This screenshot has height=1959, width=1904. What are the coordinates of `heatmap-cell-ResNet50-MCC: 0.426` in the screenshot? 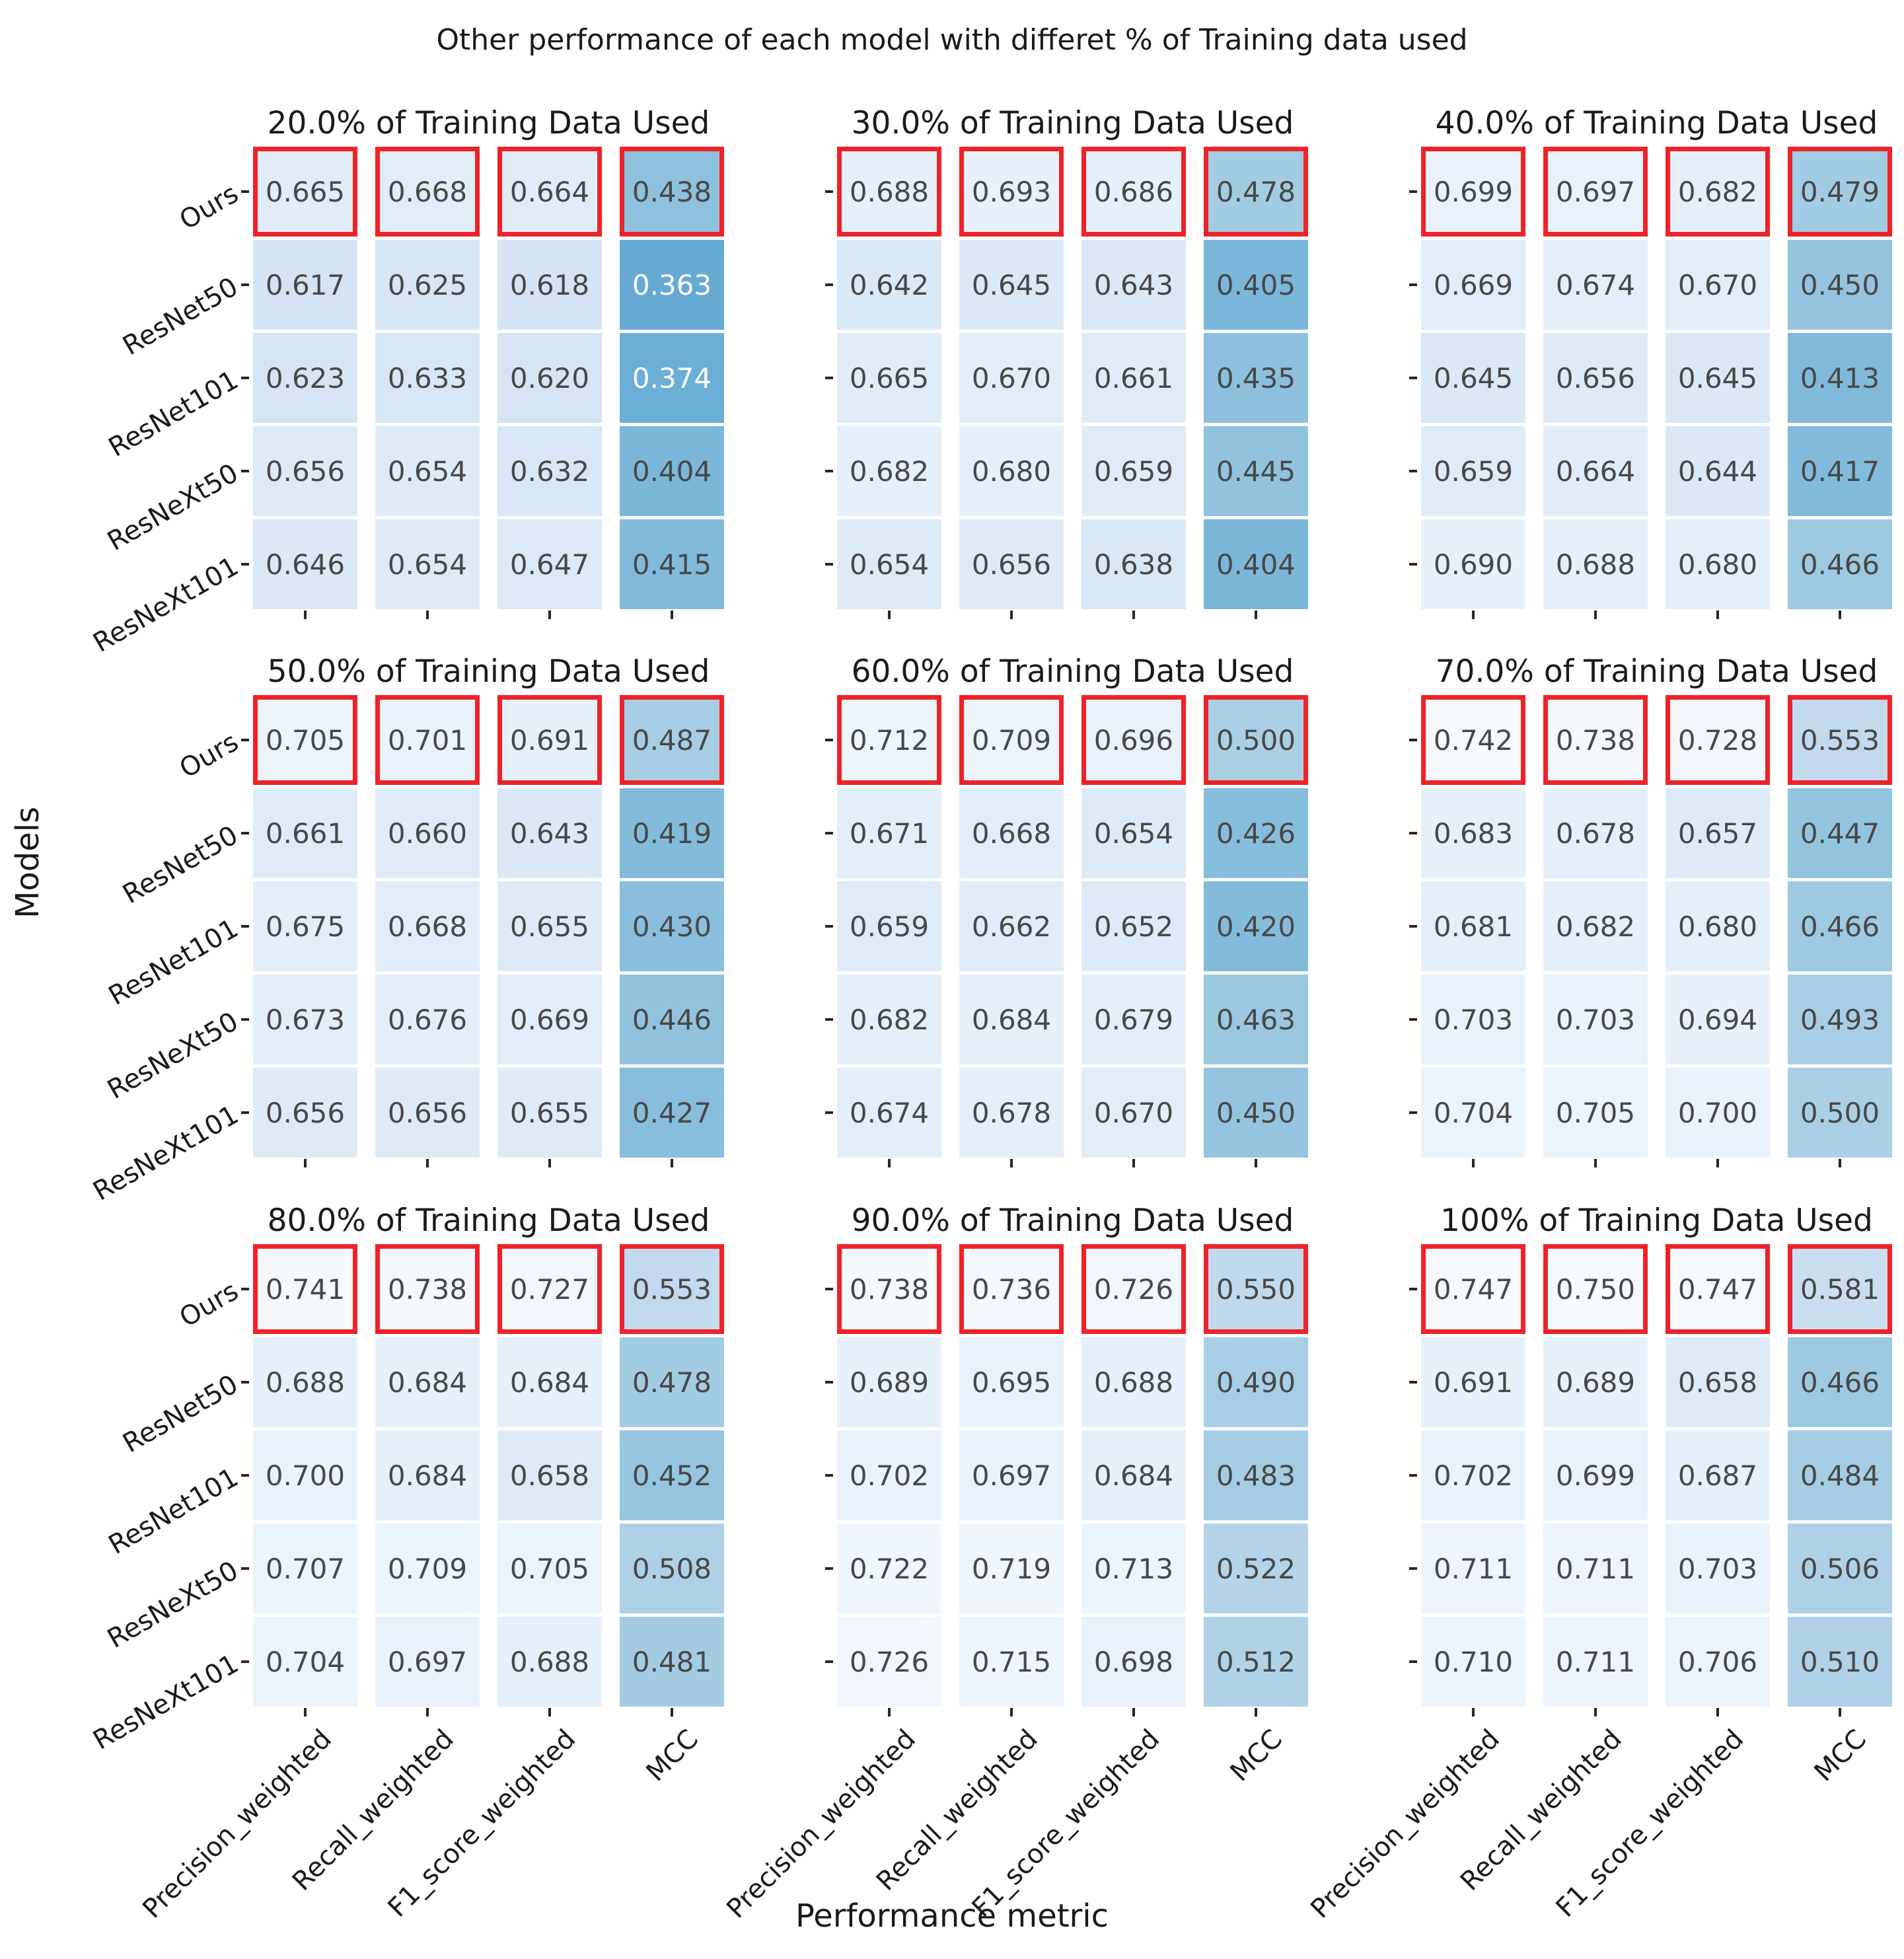 It's located at (1256, 833).